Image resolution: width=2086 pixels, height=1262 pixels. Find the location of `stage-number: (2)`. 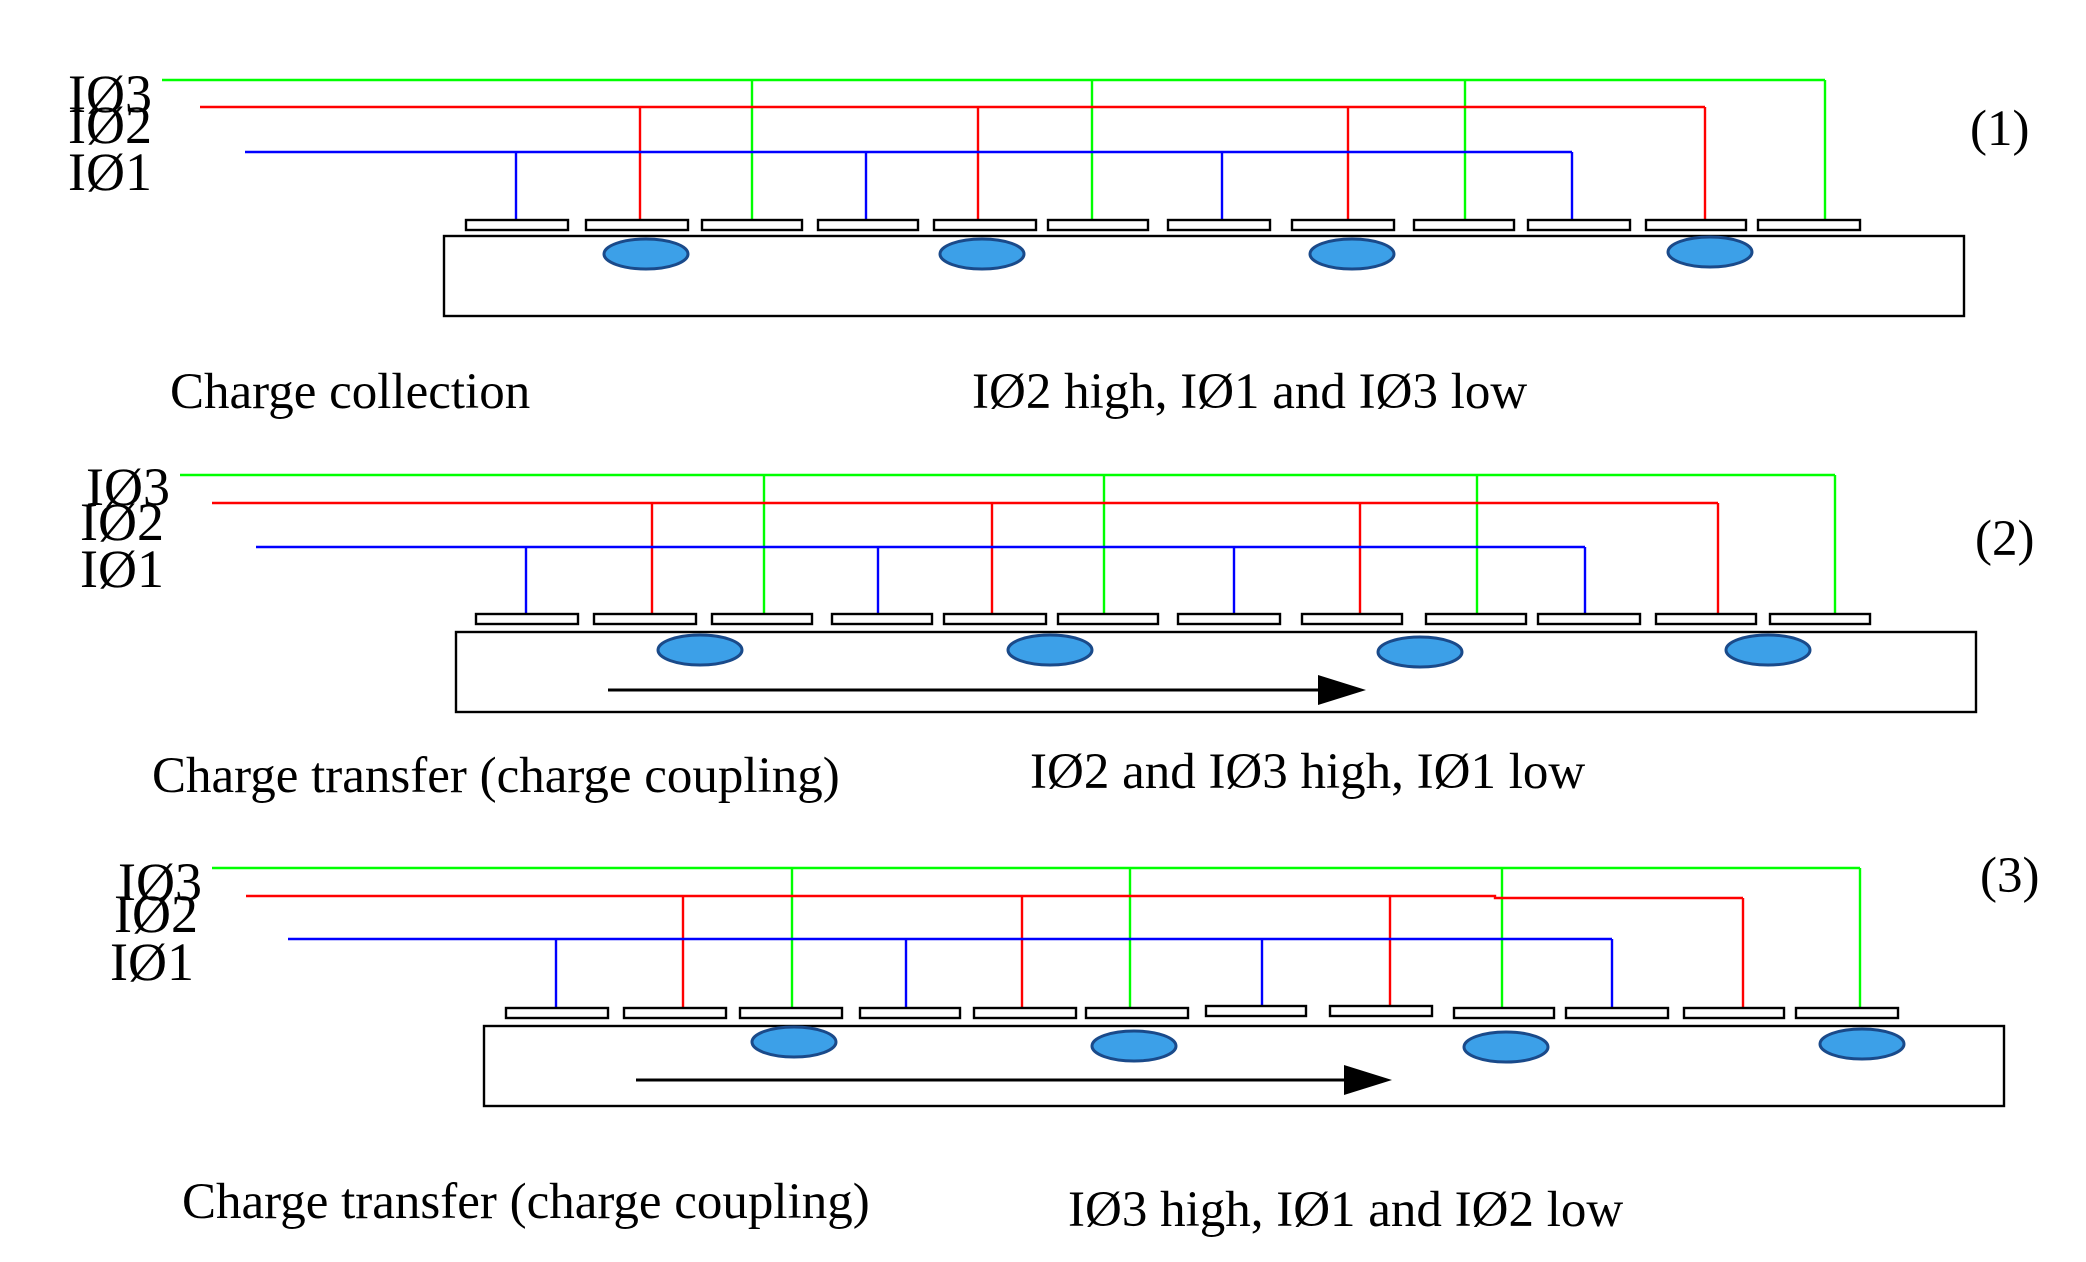

stage-number: (2) is located at coordinates (2004, 539).